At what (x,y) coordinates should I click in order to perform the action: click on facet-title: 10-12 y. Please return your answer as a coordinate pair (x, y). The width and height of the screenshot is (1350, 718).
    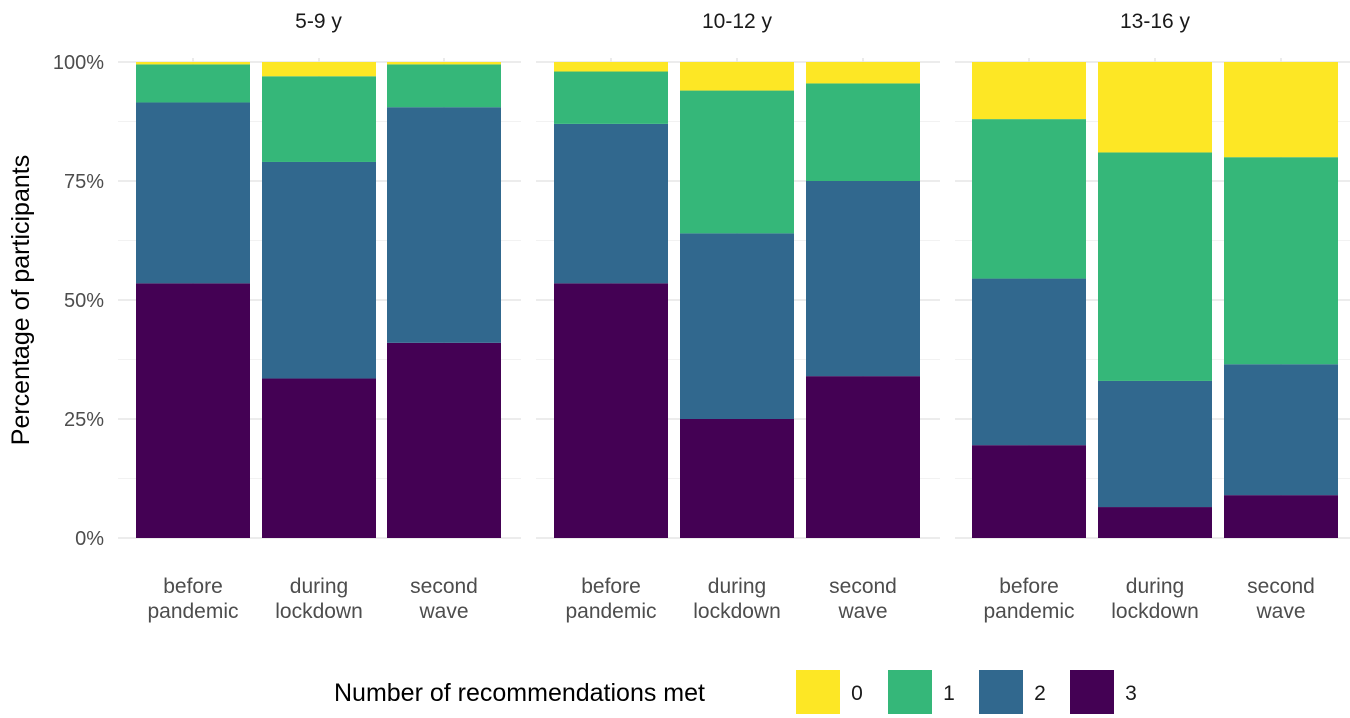
    Looking at the image, I should click on (737, 21).